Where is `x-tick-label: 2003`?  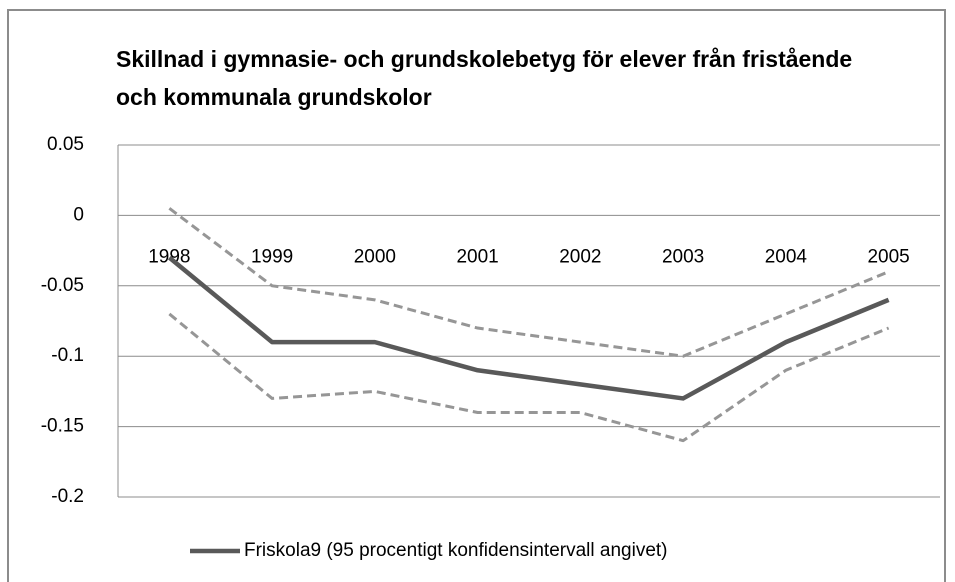
x-tick-label: 2003 is located at coordinates (683, 256).